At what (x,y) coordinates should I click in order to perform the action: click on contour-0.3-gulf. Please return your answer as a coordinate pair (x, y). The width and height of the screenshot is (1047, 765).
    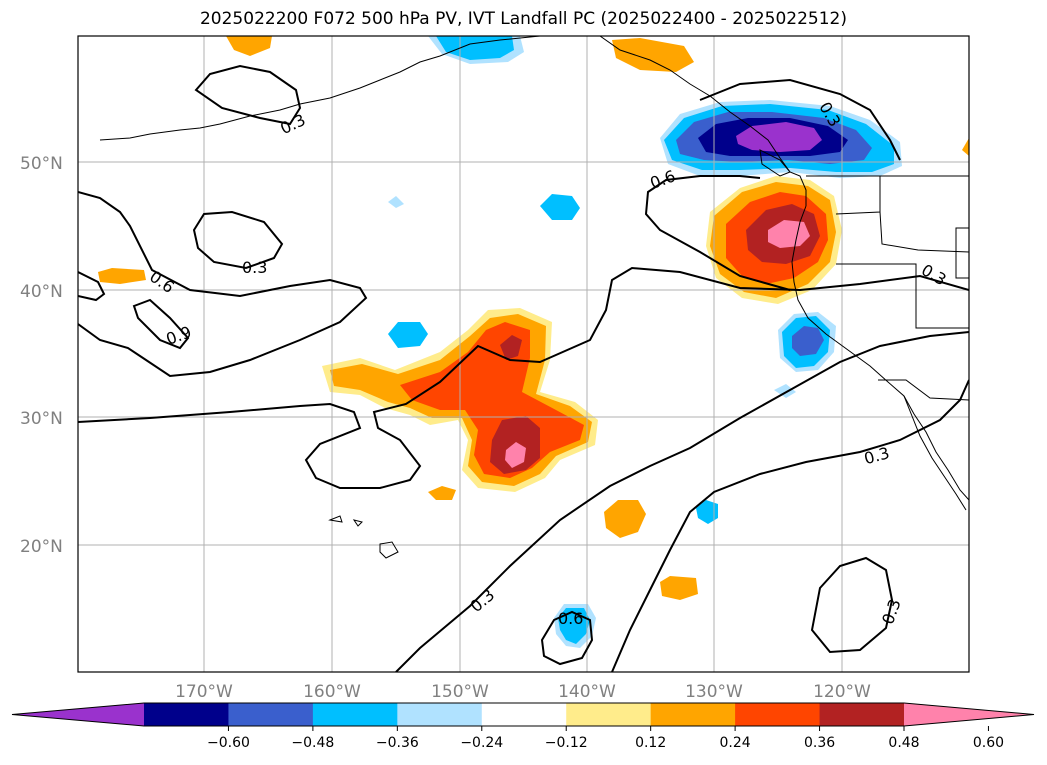
    Looking at the image, I should click on (800, 119).